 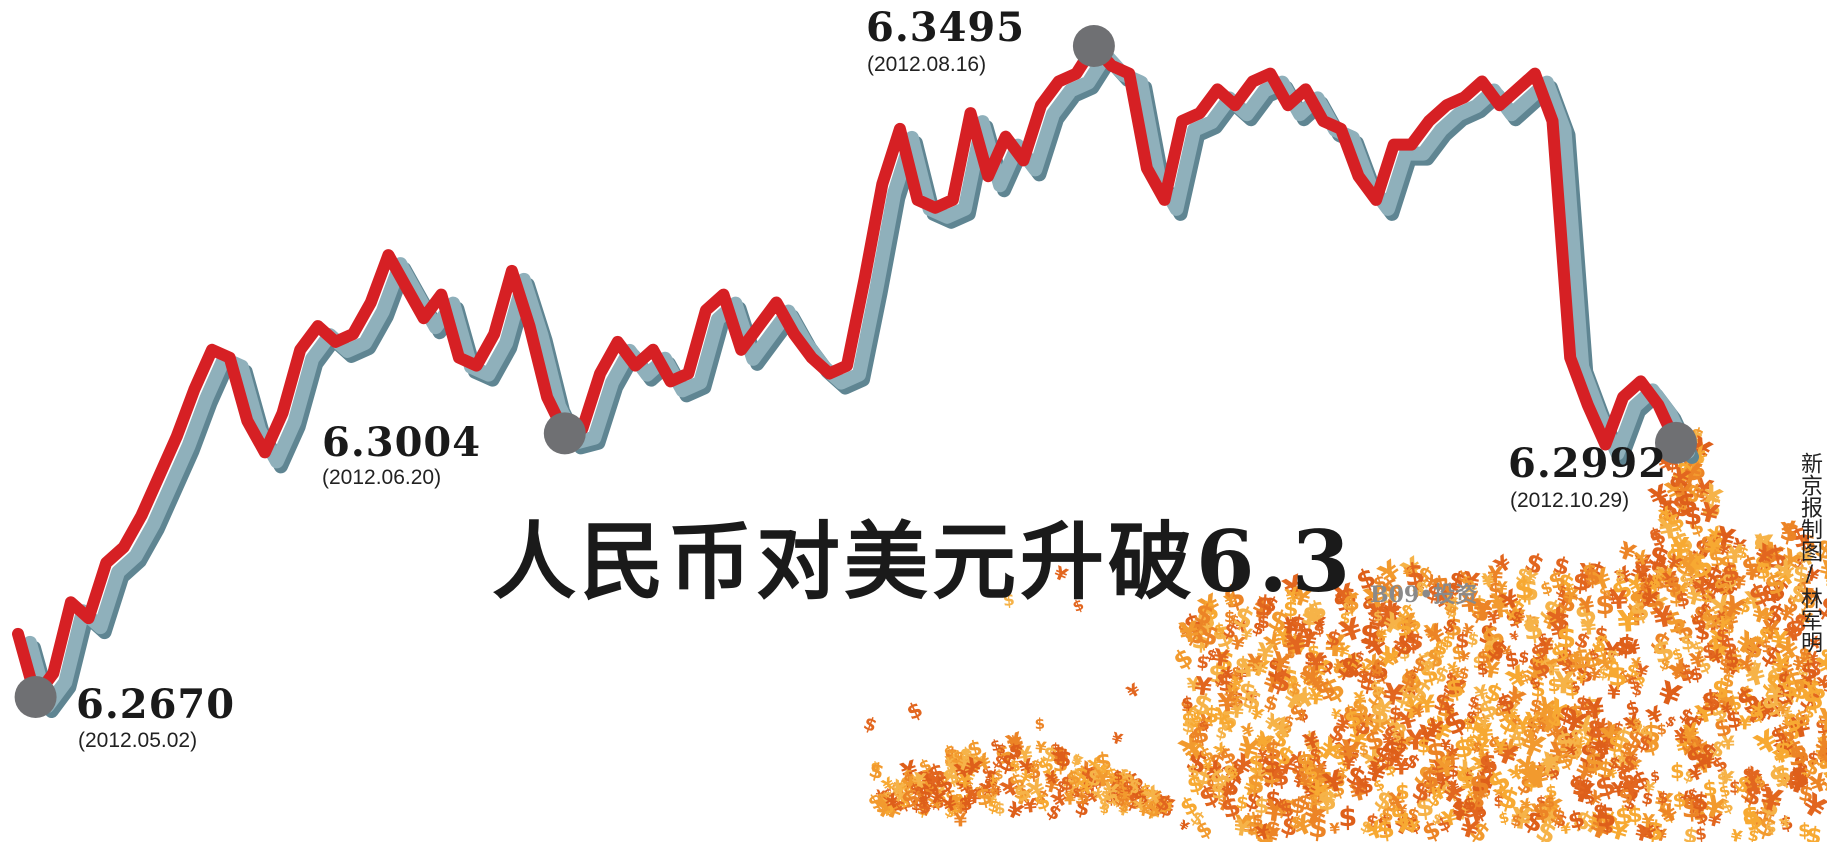 I want to click on annotation-date-high-august: (2012.08.16), so click(x=927, y=64).